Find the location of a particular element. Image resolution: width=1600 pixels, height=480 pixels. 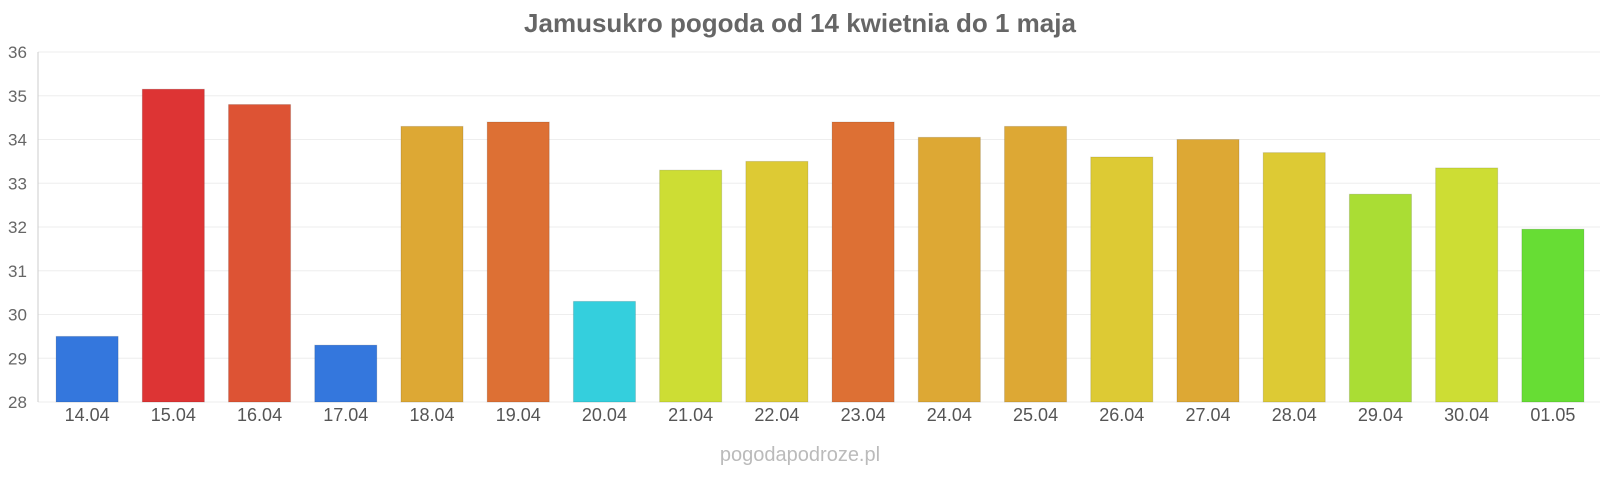

y-tick-label: 28 is located at coordinates (17, 402).